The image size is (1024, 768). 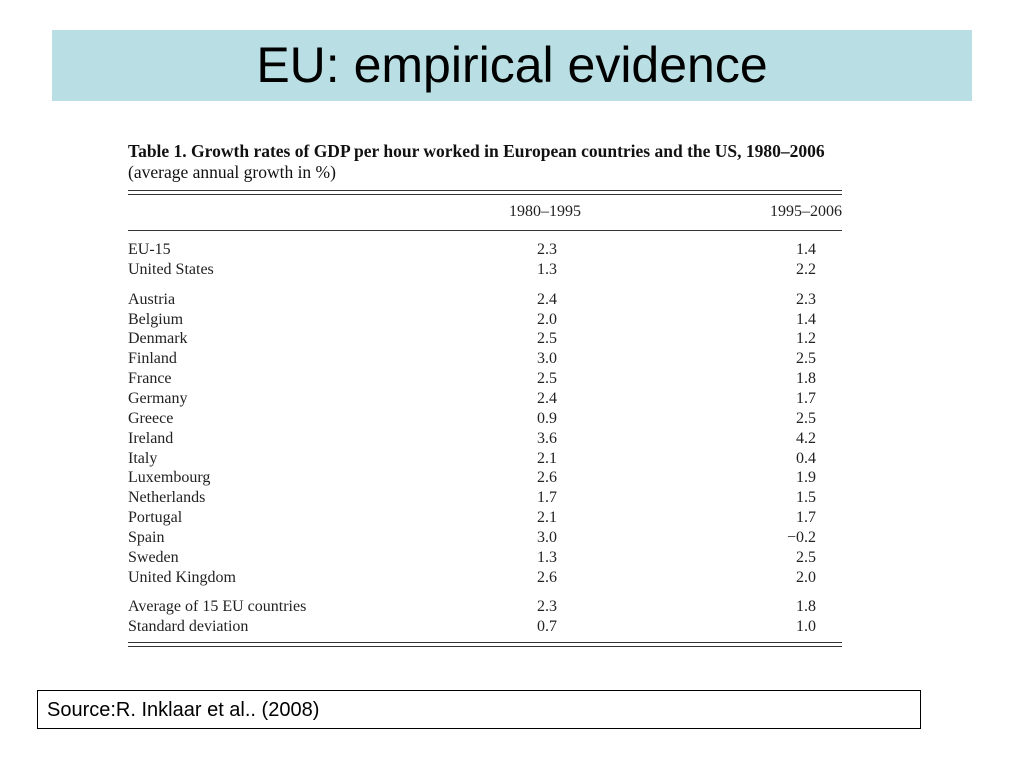 I want to click on row-label: Belgium, so click(x=156, y=319).